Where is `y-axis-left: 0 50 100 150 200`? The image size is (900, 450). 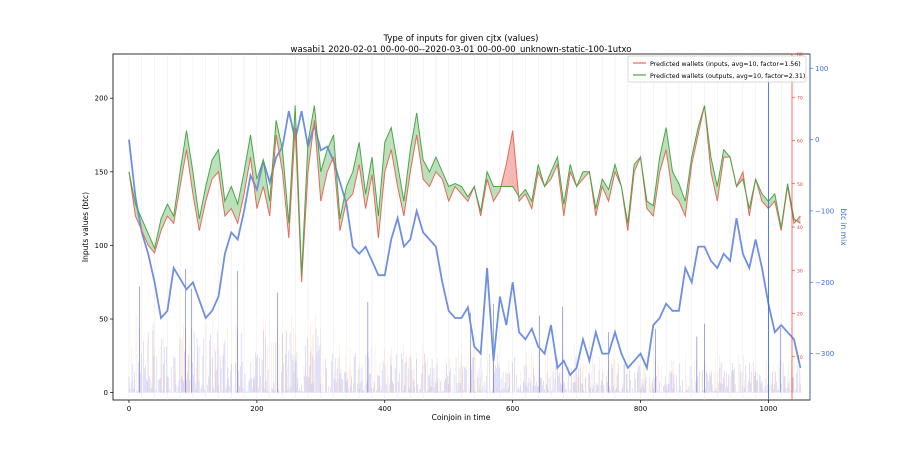 y-axis-left: 0 50 100 150 200 is located at coordinates (104, 246).